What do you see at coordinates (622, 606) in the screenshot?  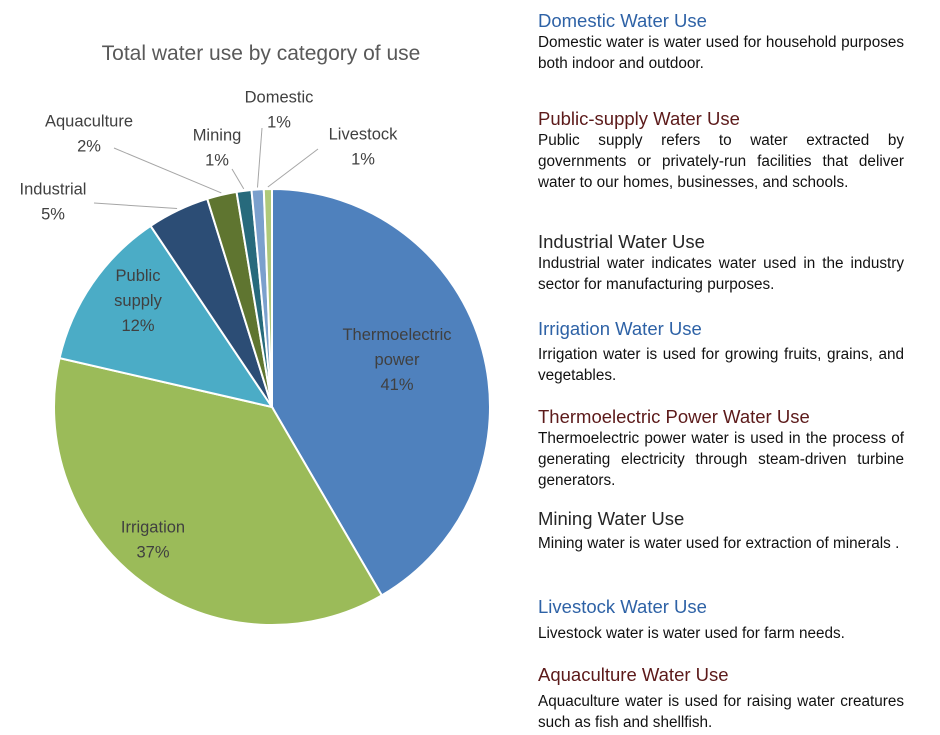 I see `definition-title: Livestock Water Use` at bounding box center [622, 606].